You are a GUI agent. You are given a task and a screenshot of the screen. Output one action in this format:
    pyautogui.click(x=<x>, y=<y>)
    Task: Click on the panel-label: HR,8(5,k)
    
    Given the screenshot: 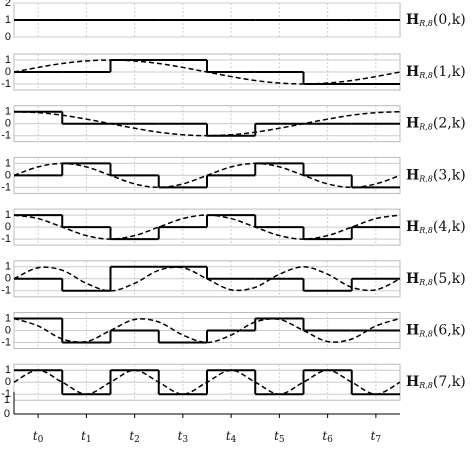 What is the action you would take?
    pyautogui.click(x=436, y=279)
    